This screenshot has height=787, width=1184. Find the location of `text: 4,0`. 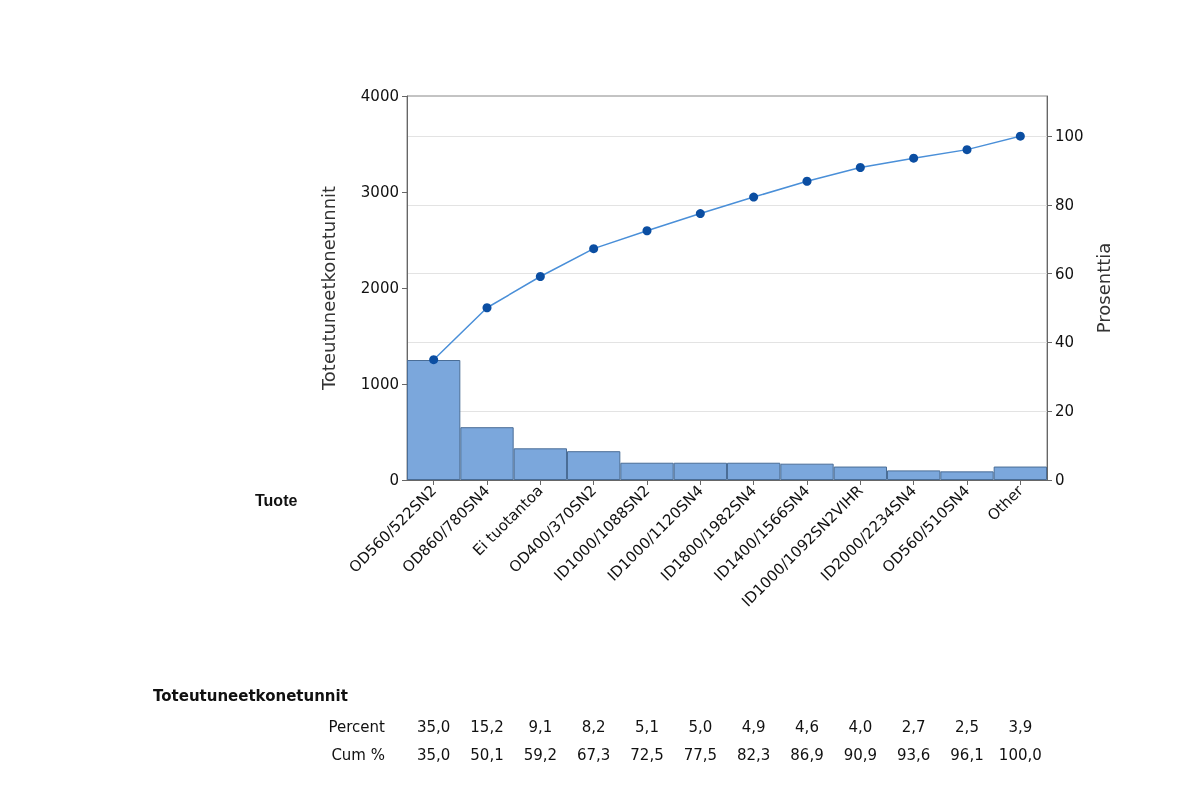

text: 4,0 is located at coordinates (860, 727).